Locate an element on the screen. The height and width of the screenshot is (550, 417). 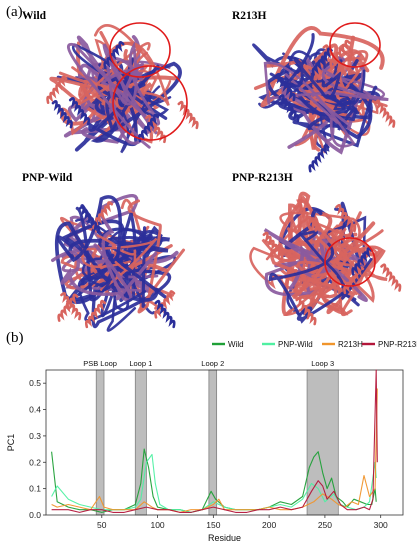
chart-legend: Wild PNP-Wild R213H PNP-R213H is located at coordinates (314, 344).